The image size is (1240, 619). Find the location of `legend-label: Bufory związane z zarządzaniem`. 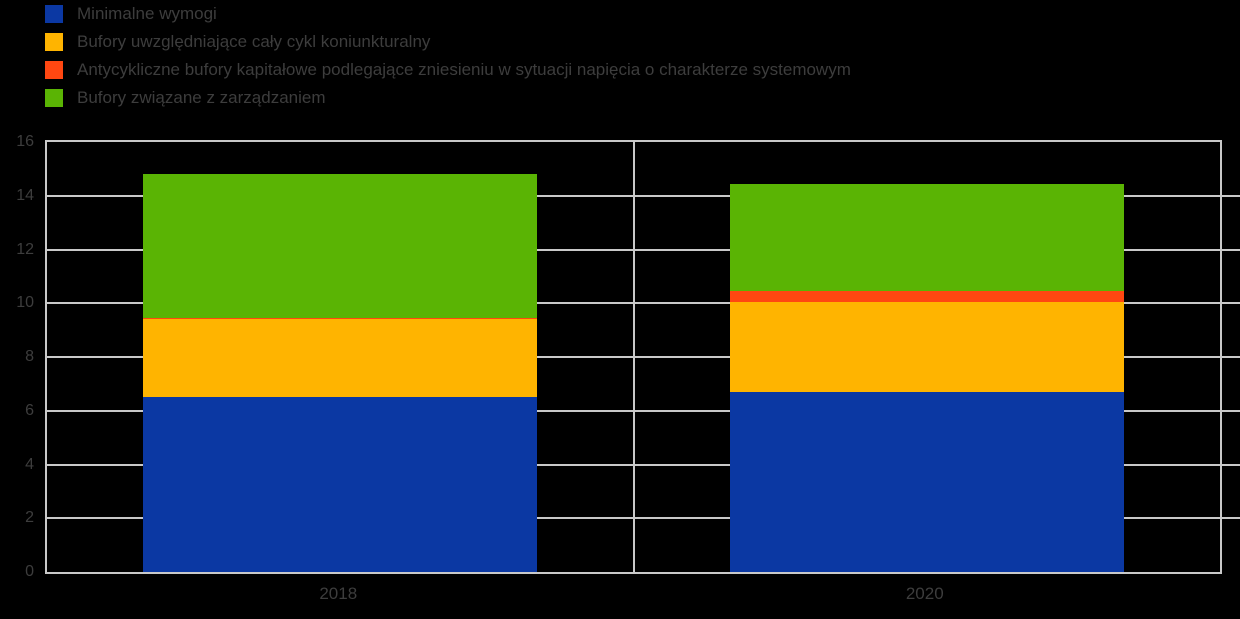

legend-label: Bufory związane z zarządzaniem is located at coordinates (201, 97).